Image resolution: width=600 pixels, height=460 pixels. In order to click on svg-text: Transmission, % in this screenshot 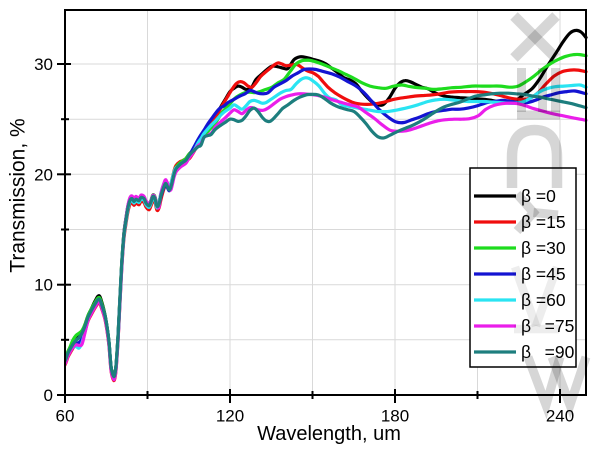, I will do `click(18, 195)`.